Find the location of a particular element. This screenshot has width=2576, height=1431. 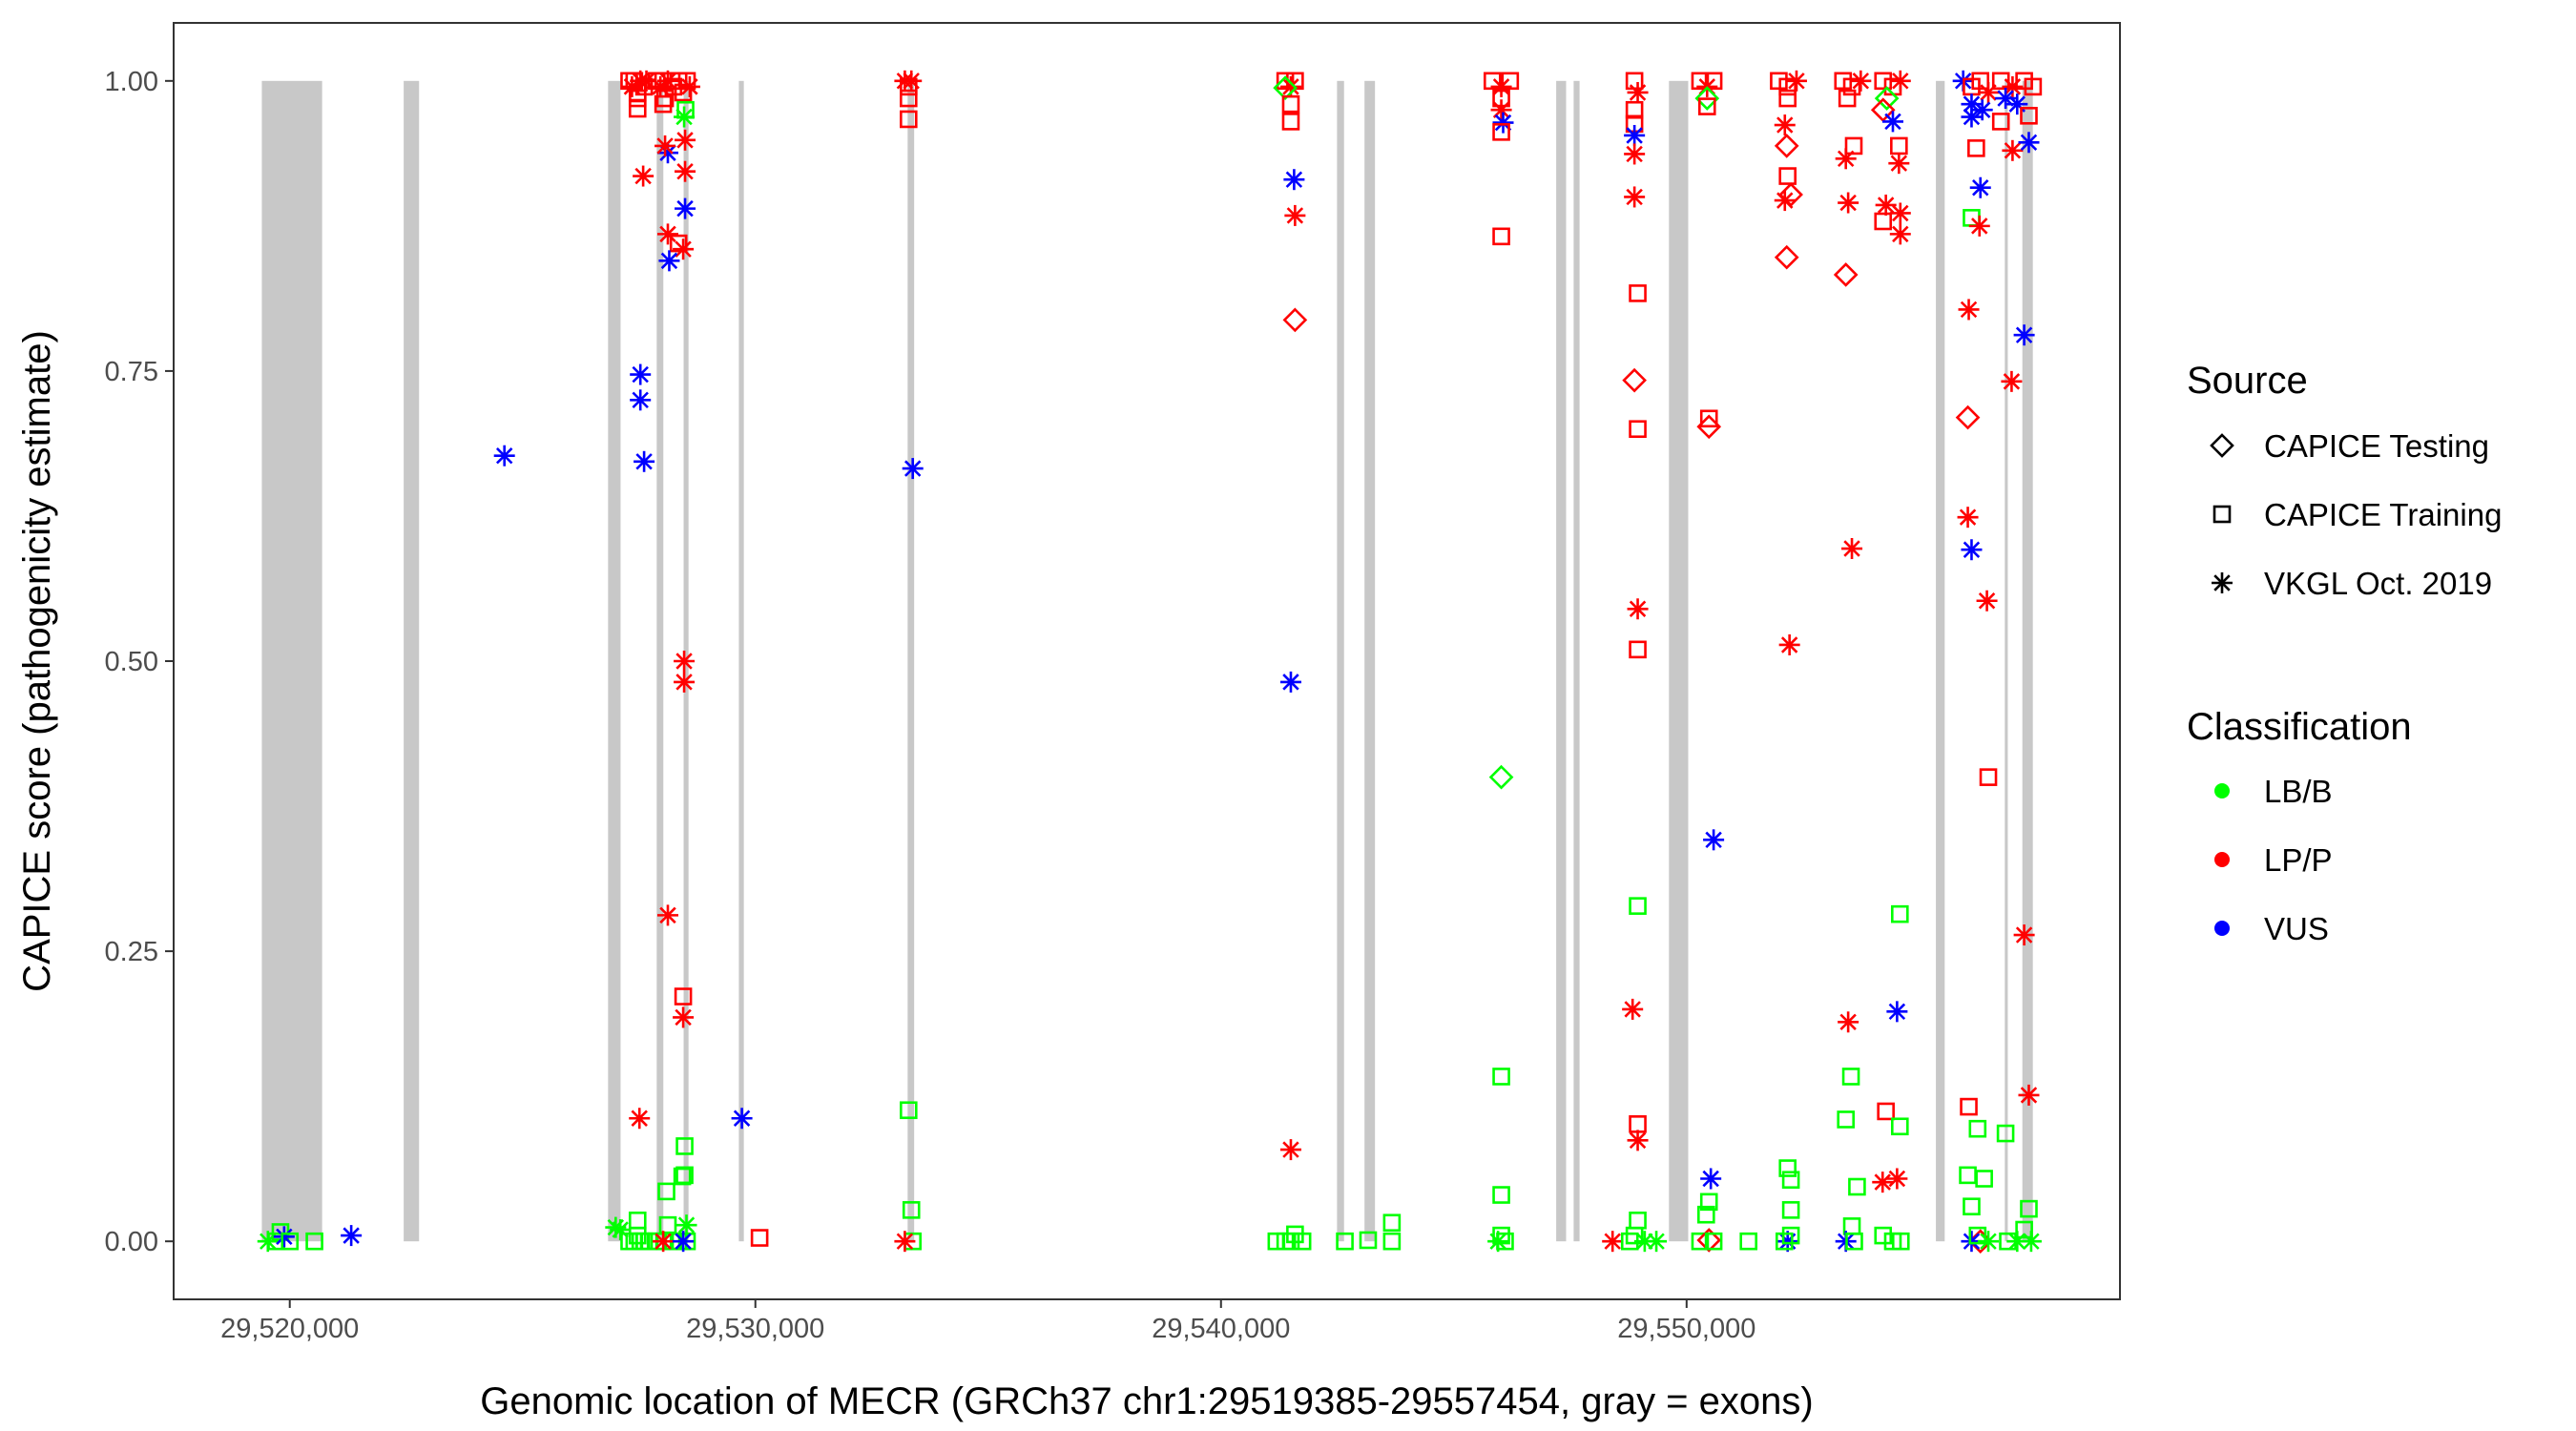

x-tick-label: 29,520,000 is located at coordinates (289, 1329).